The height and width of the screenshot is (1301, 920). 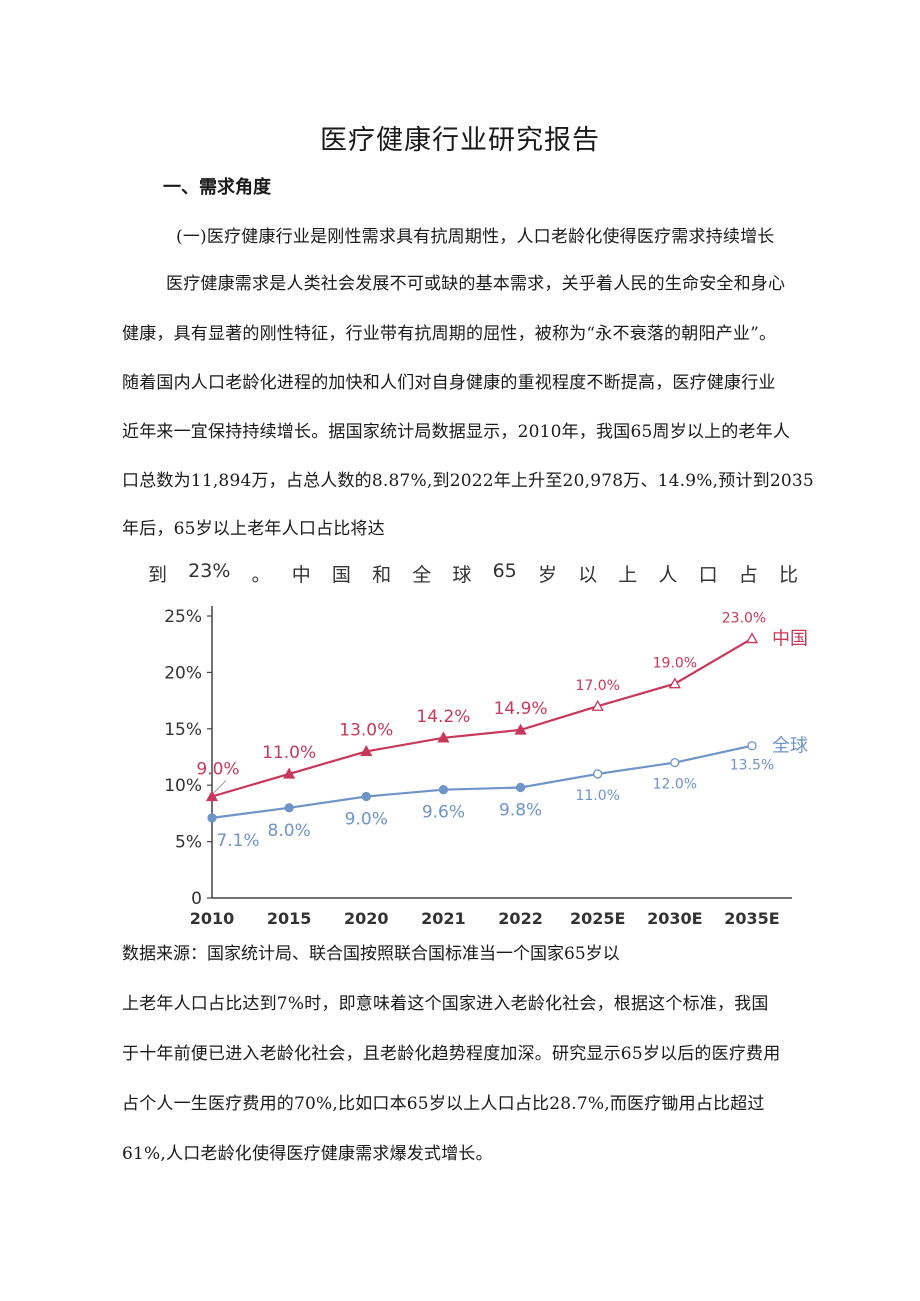 What do you see at coordinates (788, 575) in the screenshot?
I see `caption-char: 比` at bounding box center [788, 575].